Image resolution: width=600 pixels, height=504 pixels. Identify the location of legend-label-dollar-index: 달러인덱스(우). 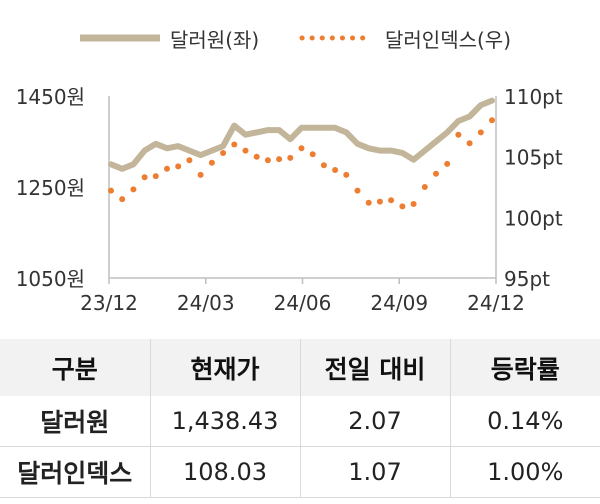
(448, 40).